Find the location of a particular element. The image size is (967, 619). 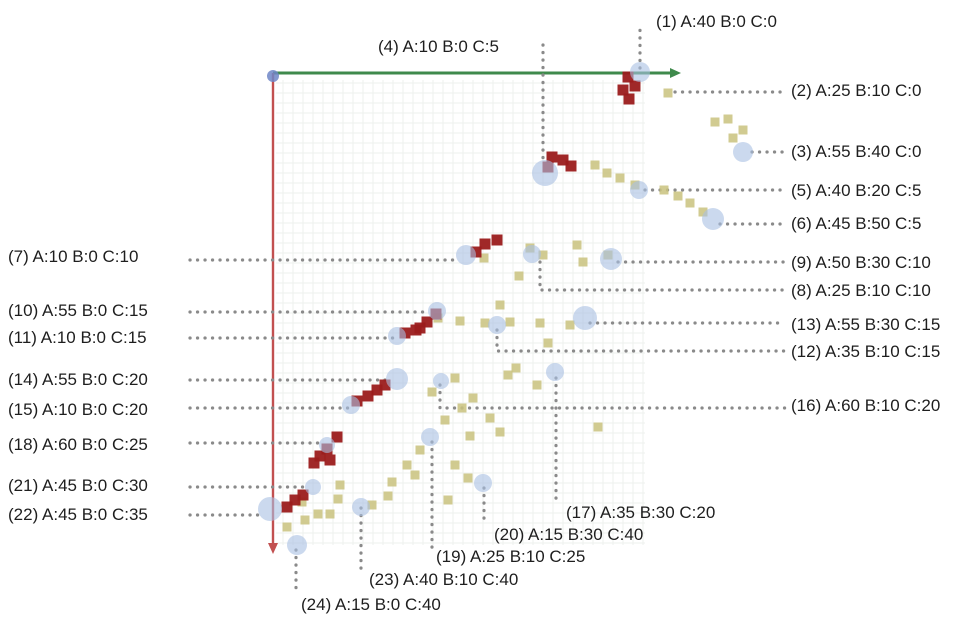

callout-6: (6) A:45 B:50 C:5 is located at coordinates (856, 223).